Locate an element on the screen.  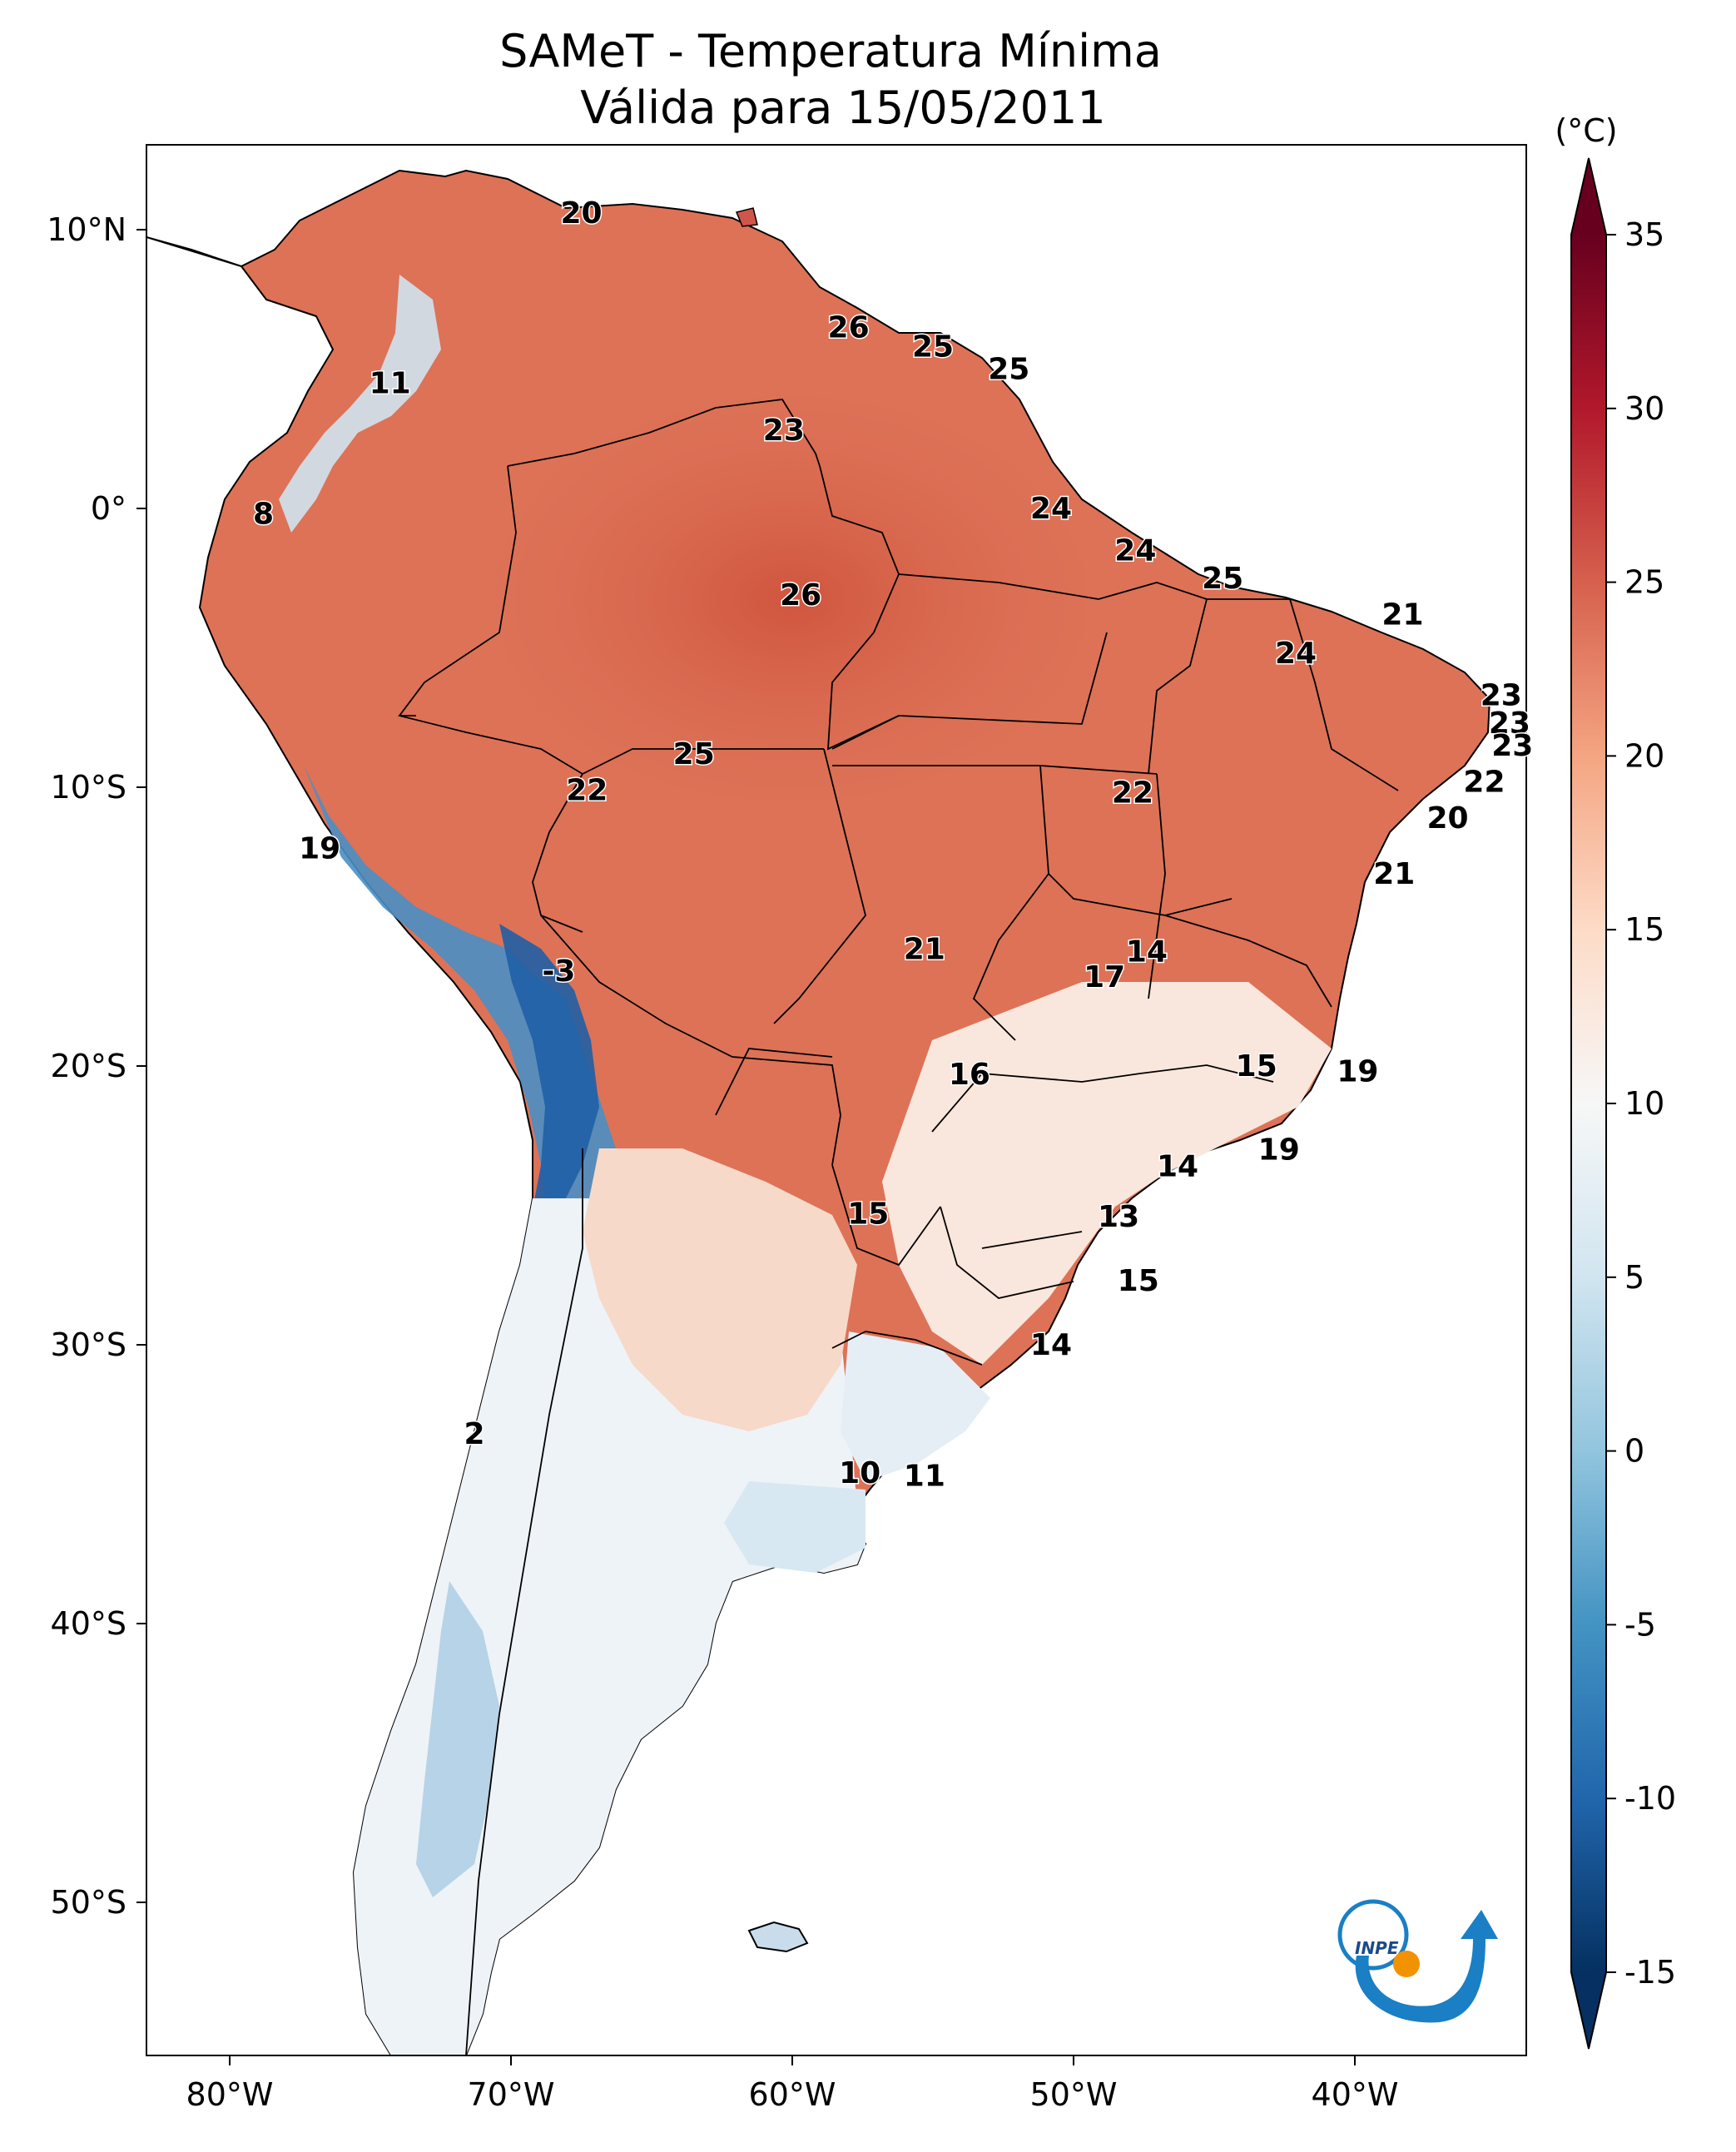
andes-deep-cold is located at coordinates (549, 1127).